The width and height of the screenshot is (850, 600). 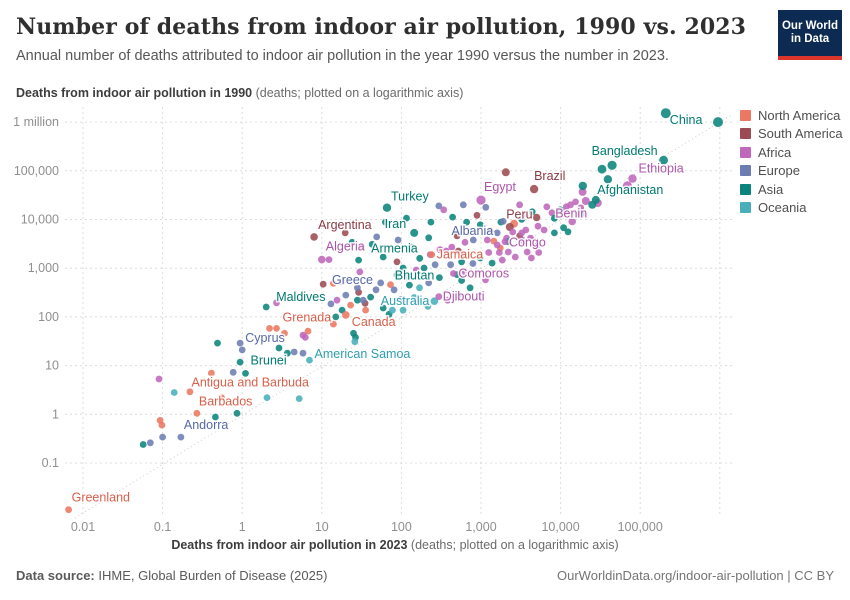 I want to click on owid-logo: Our World in Data, so click(x=810, y=35).